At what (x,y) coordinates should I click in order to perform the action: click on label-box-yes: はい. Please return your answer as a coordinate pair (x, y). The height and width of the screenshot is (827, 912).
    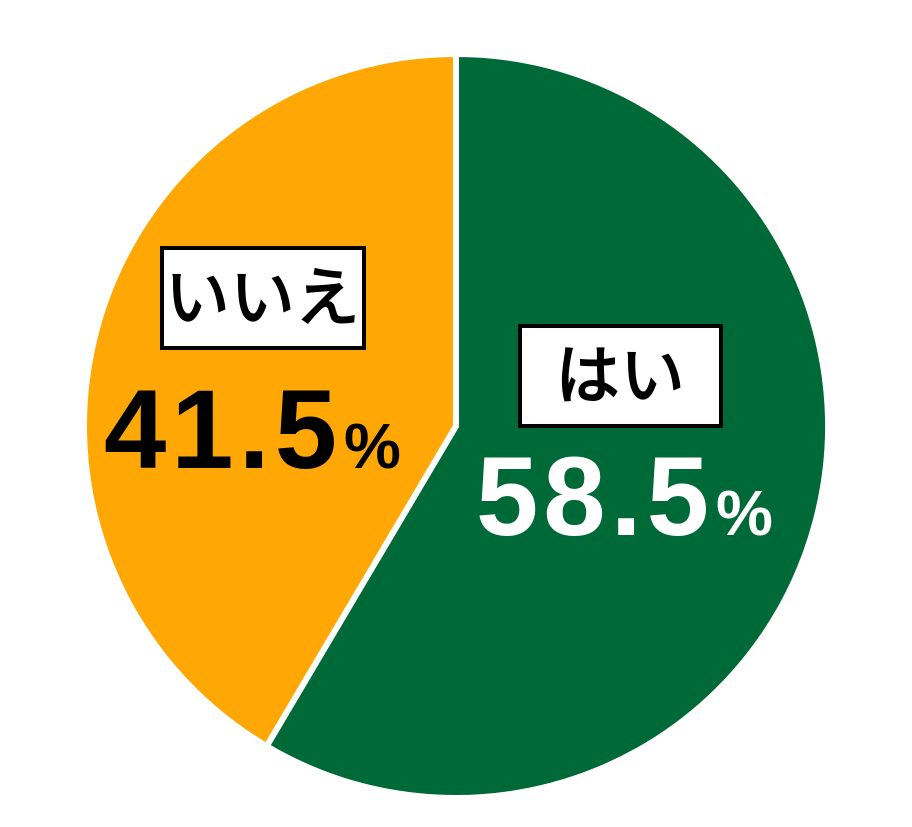
    Looking at the image, I should click on (620, 376).